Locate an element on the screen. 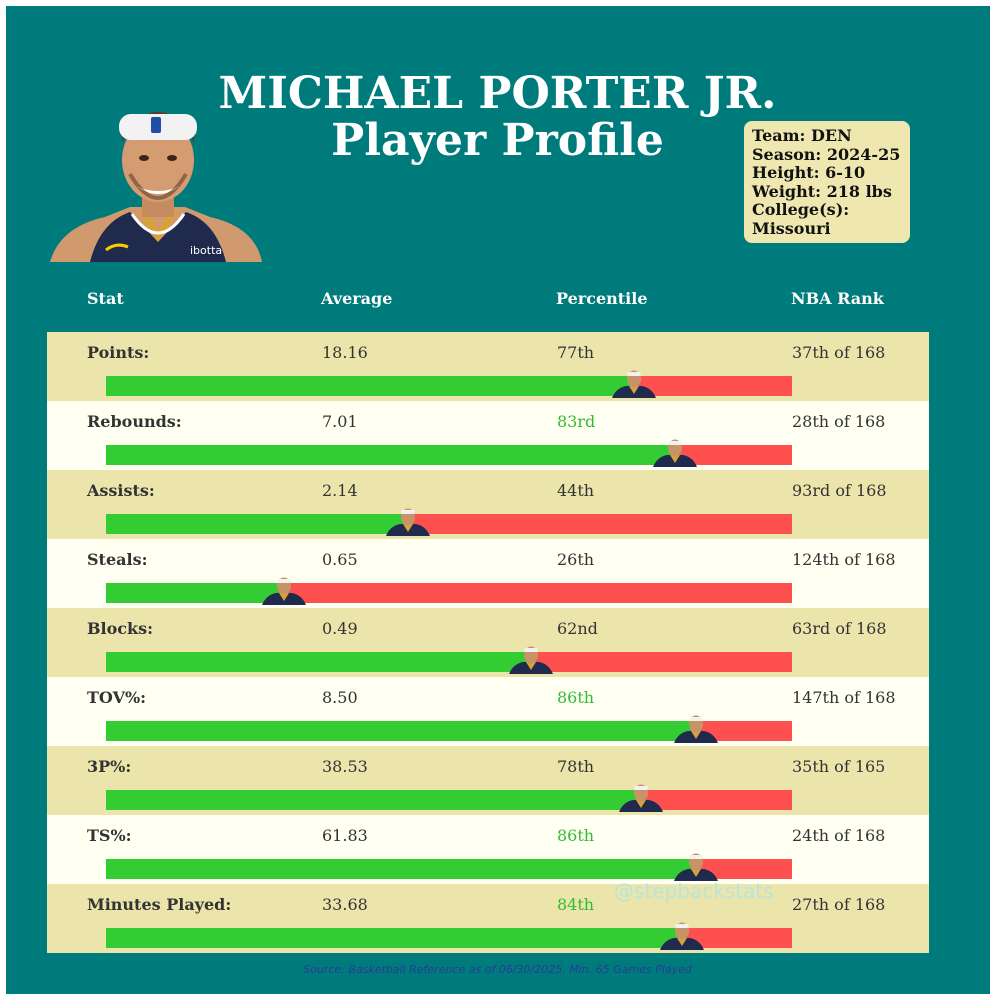 Image resolution: width=995 pixels, height=1000 pixels. table-row: TS%: 61.83 86th 24th of 168 is located at coordinates (488, 849).